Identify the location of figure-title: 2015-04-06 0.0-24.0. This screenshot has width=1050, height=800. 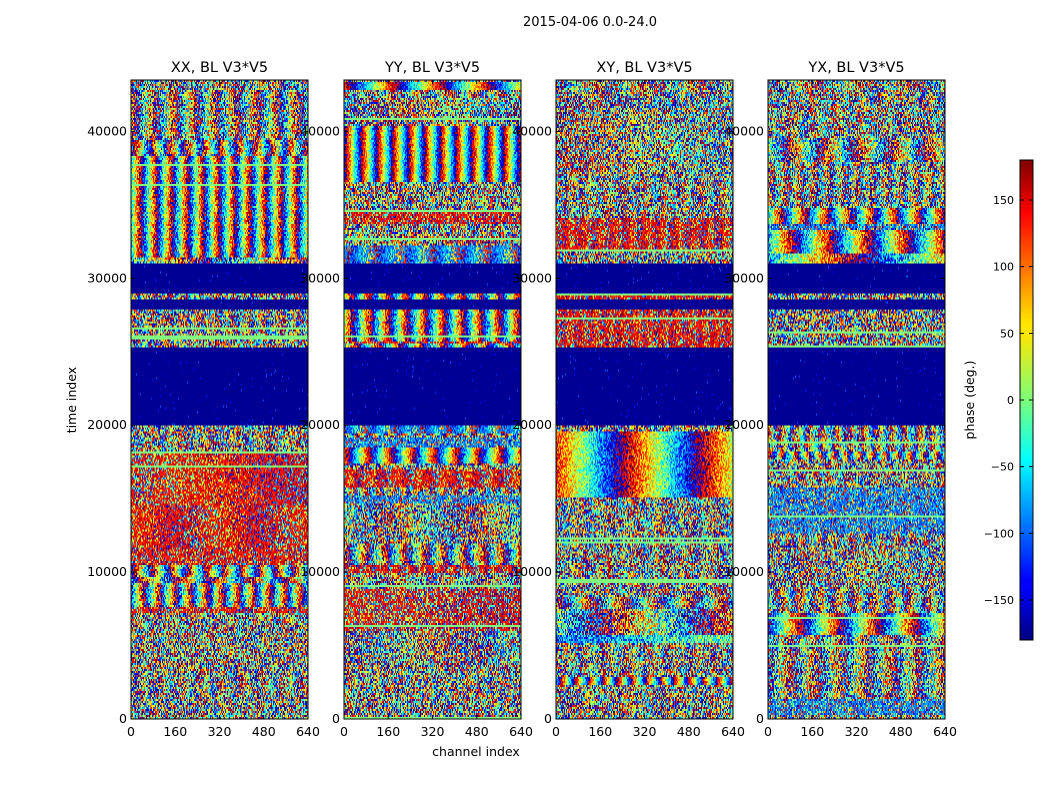
(590, 22).